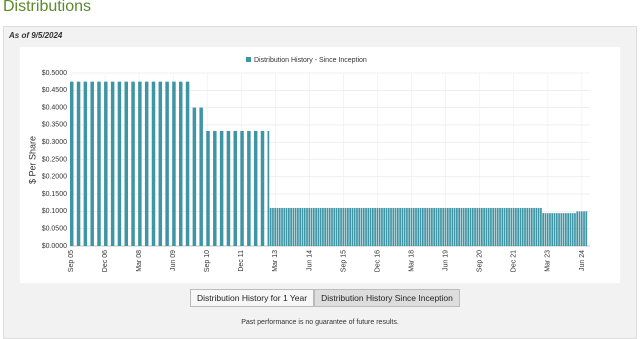 Image resolution: width=640 pixels, height=339 pixels. What do you see at coordinates (139, 261) in the screenshot?
I see `x-tick-label: Mar 08` at bounding box center [139, 261].